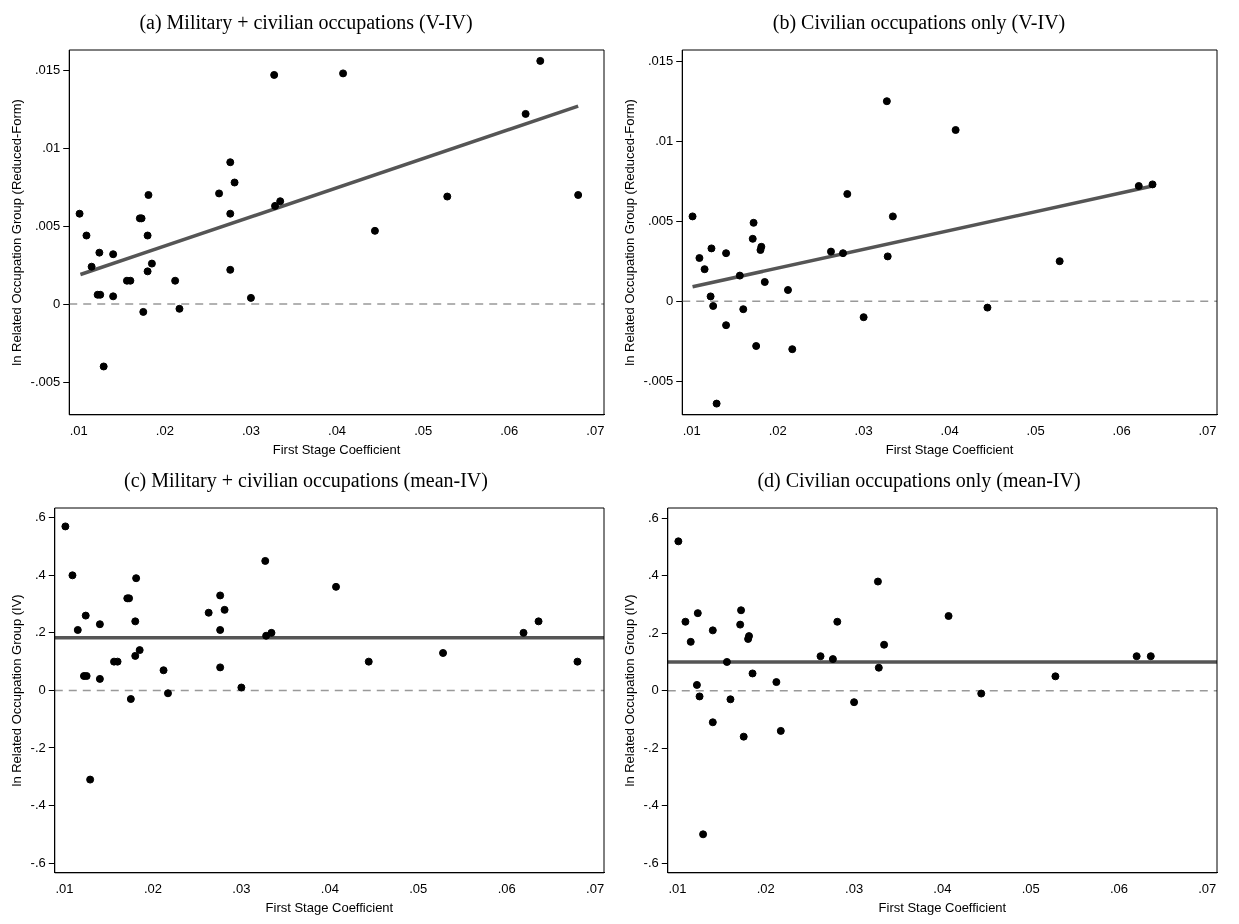 This screenshot has height=924, width=1239. What do you see at coordinates (306, 23) in the screenshot?
I see `chart-title: (a) Military + civilian occupations (V-IV)` at bounding box center [306, 23].